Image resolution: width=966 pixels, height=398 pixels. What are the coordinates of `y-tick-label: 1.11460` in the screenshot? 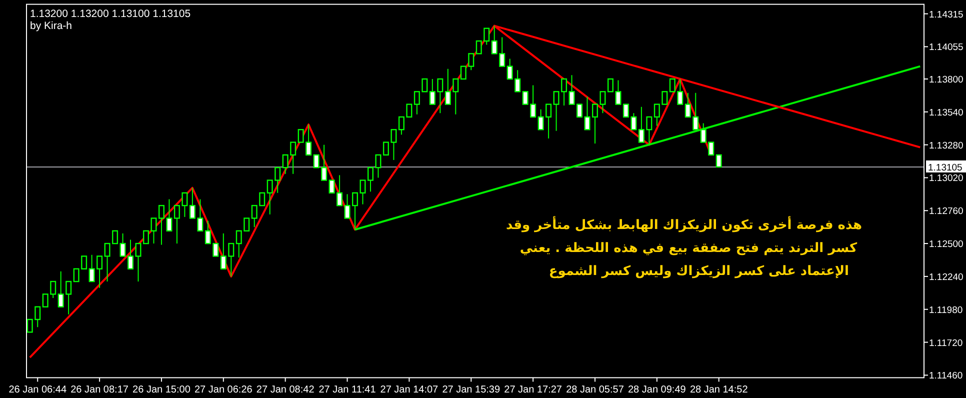 It's located at (946, 376).